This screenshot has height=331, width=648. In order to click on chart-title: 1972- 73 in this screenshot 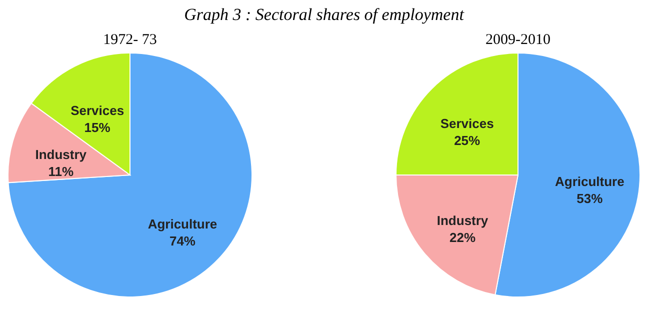, I will do `click(130, 40)`.